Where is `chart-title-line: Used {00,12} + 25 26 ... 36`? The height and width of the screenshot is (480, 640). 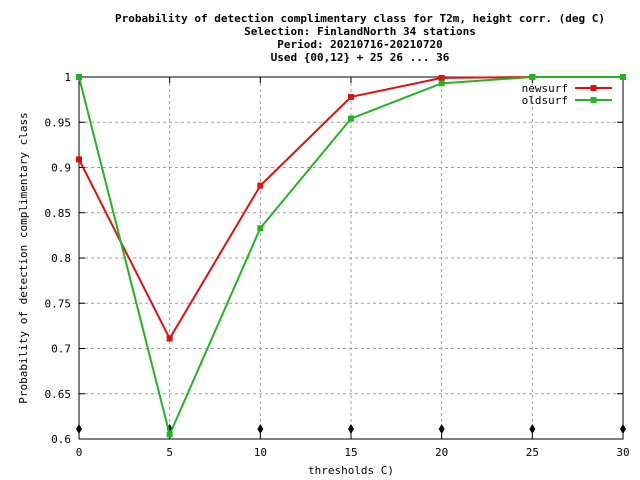 chart-title-line: Used {00,12} + 25 26 ... 36 is located at coordinates (360, 57).